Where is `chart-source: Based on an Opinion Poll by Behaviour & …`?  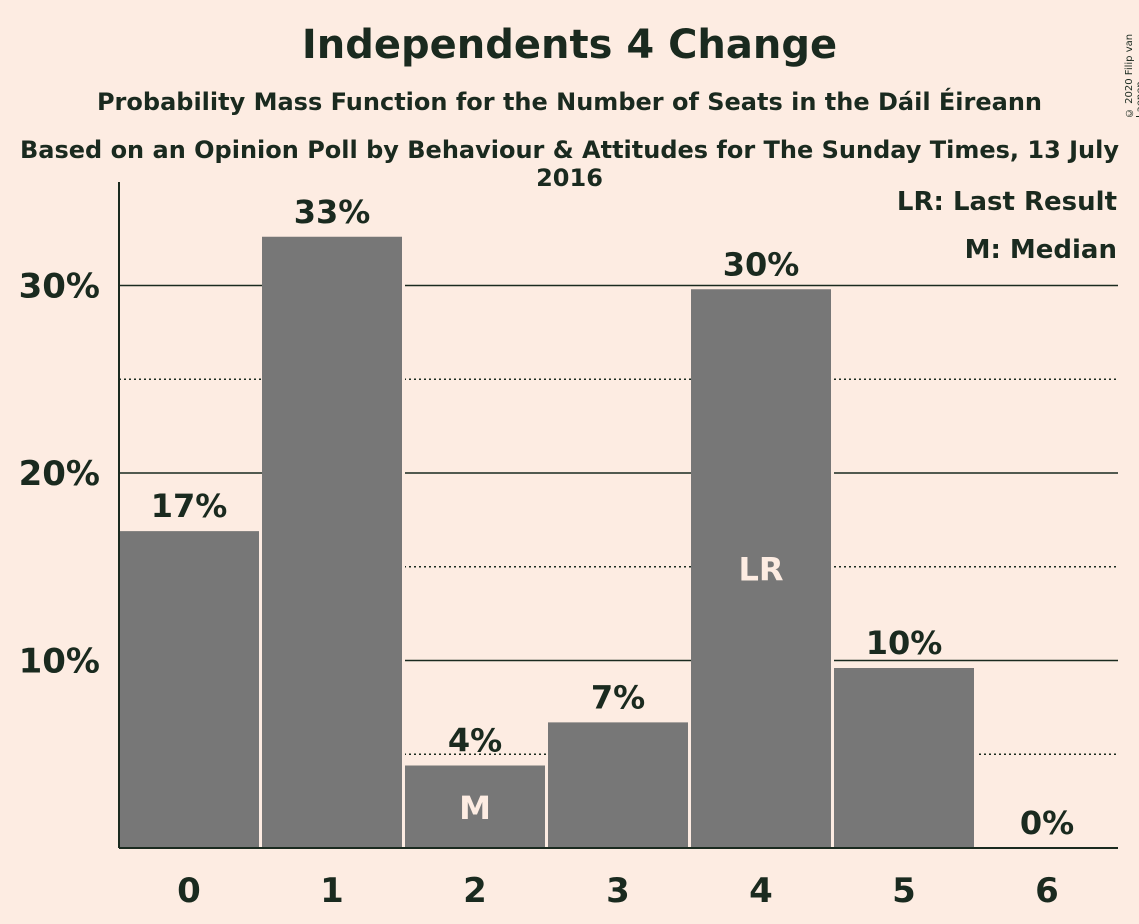
chart-source: Based on an Opinion Poll by Behaviour & … is located at coordinates (569, 164).